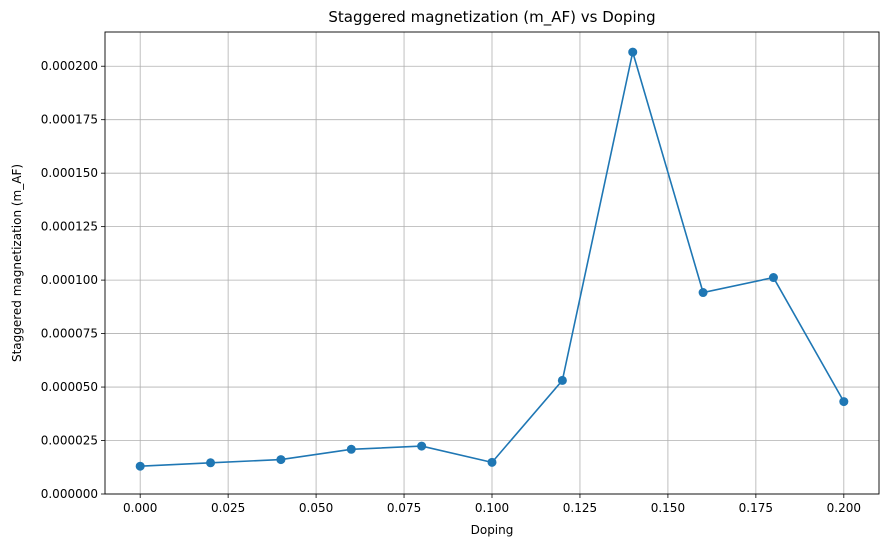 This screenshot has height=547, width=890. I want to click on x-tick-label: 0.150, so click(668, 508).